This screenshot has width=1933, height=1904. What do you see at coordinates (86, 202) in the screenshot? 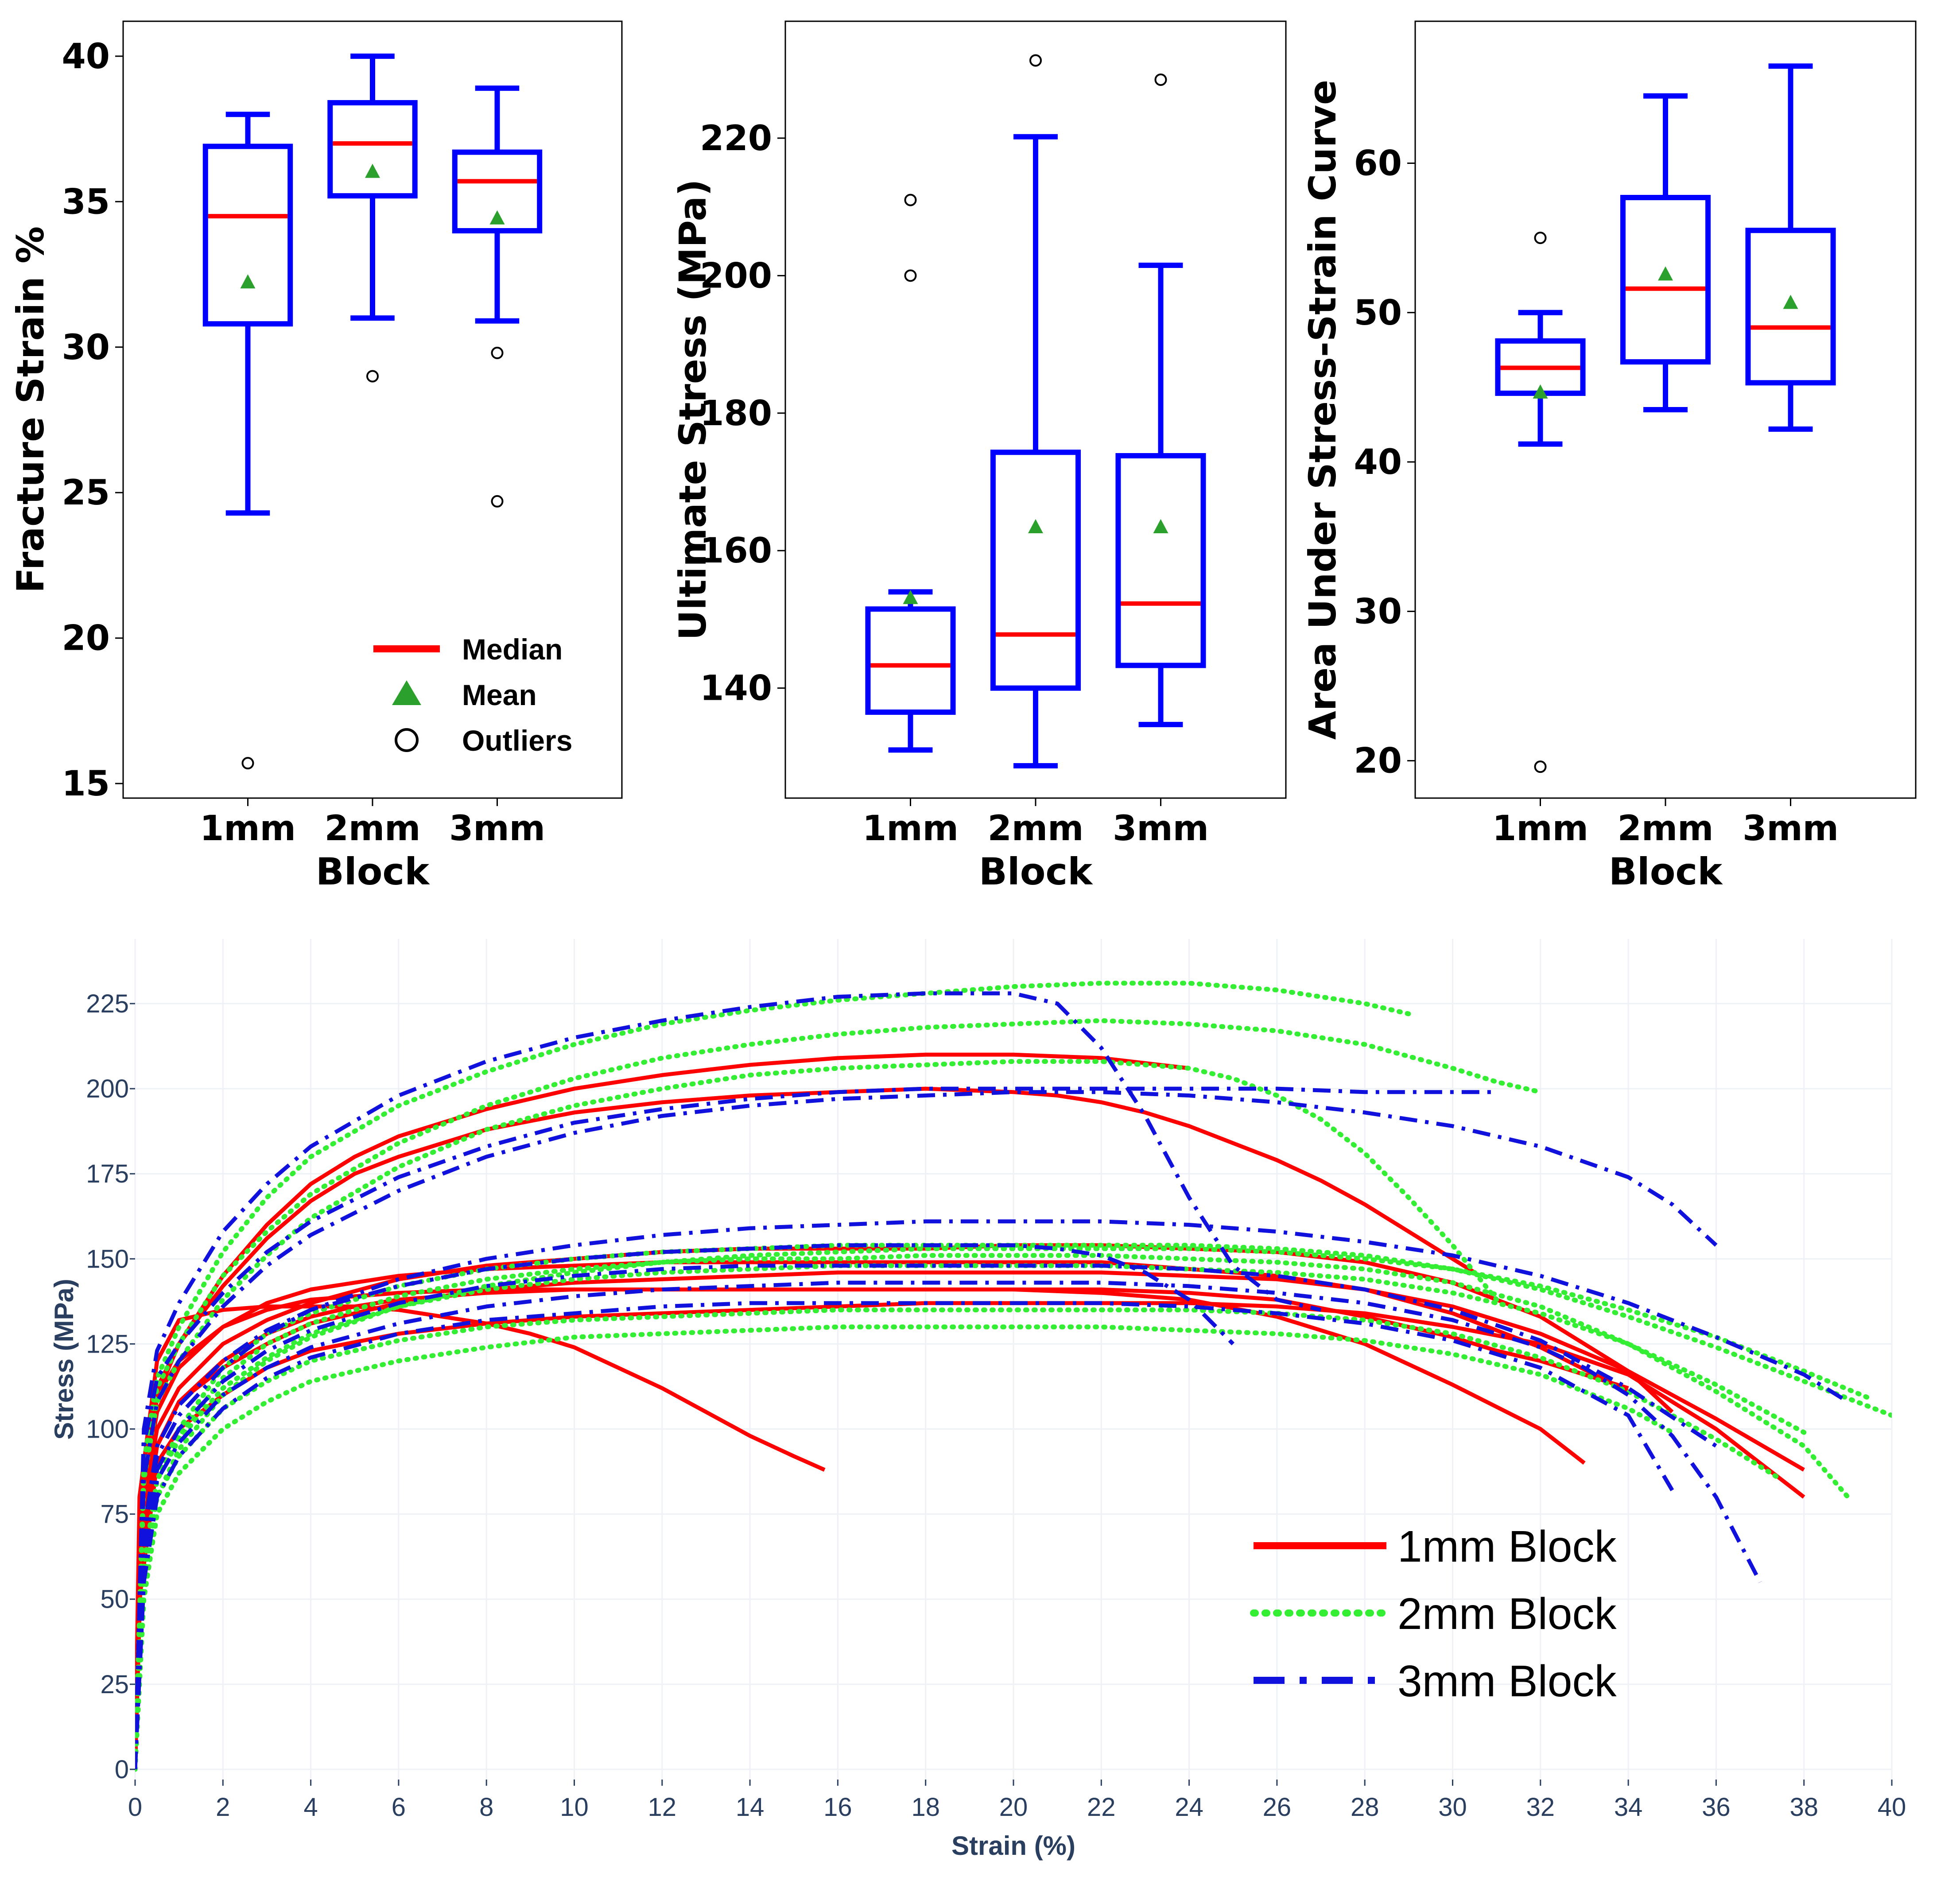
I see `y-tick-label: 35` at bounding box center [86, 202].